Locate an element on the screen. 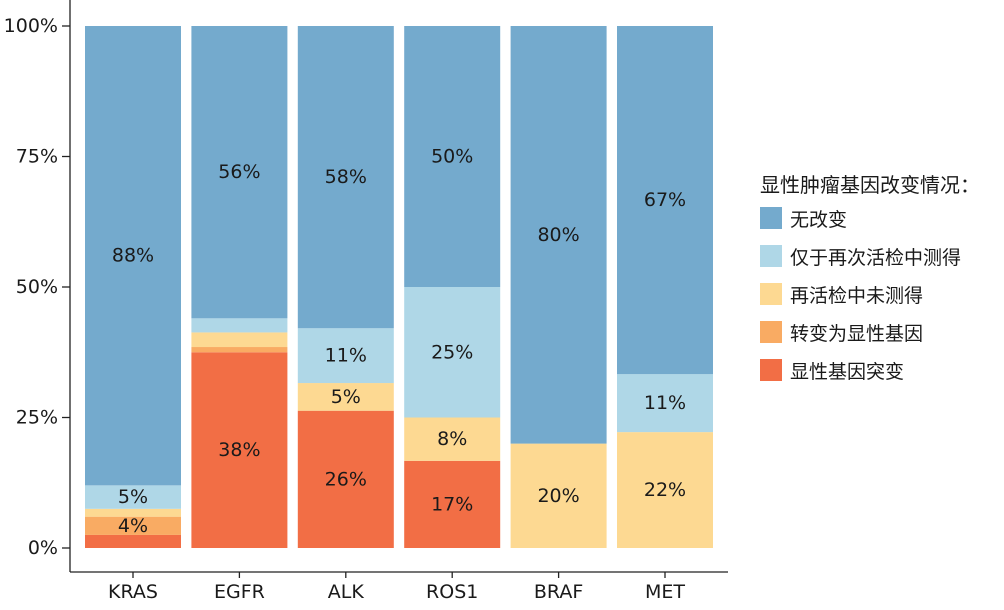 Image resolution: width=1004 pixels, height=610 pixels. legend-item: 转变为显性基因 is located at coordinates (870, 332).